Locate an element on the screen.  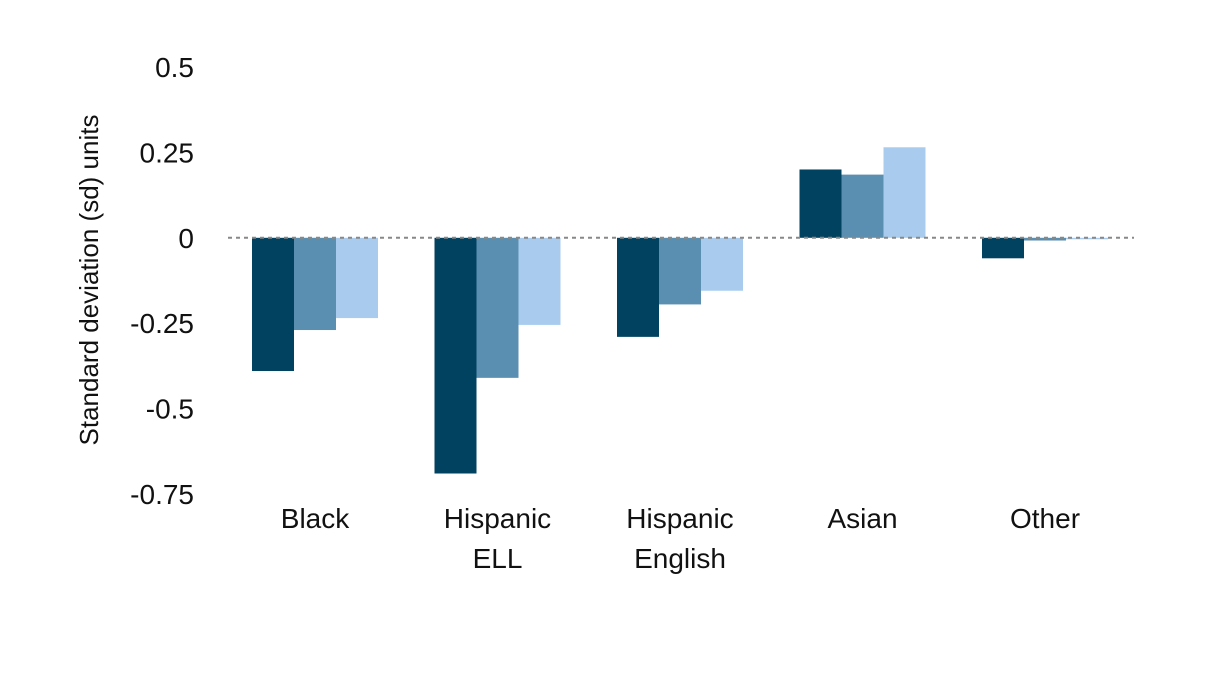
y-tick-label: -0.5 is located at coordinates (170, 409).